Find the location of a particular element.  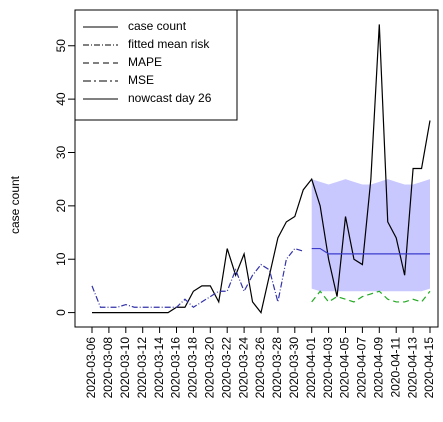

x-tick-label: 2020-03-24 is located at coordinates (243, 368).